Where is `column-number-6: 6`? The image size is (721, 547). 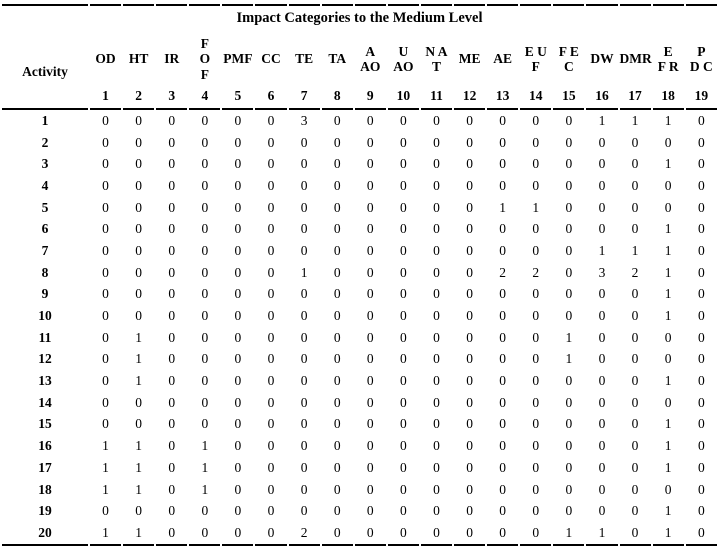 column-number-6: 6 is located at coordinates (271, 98).